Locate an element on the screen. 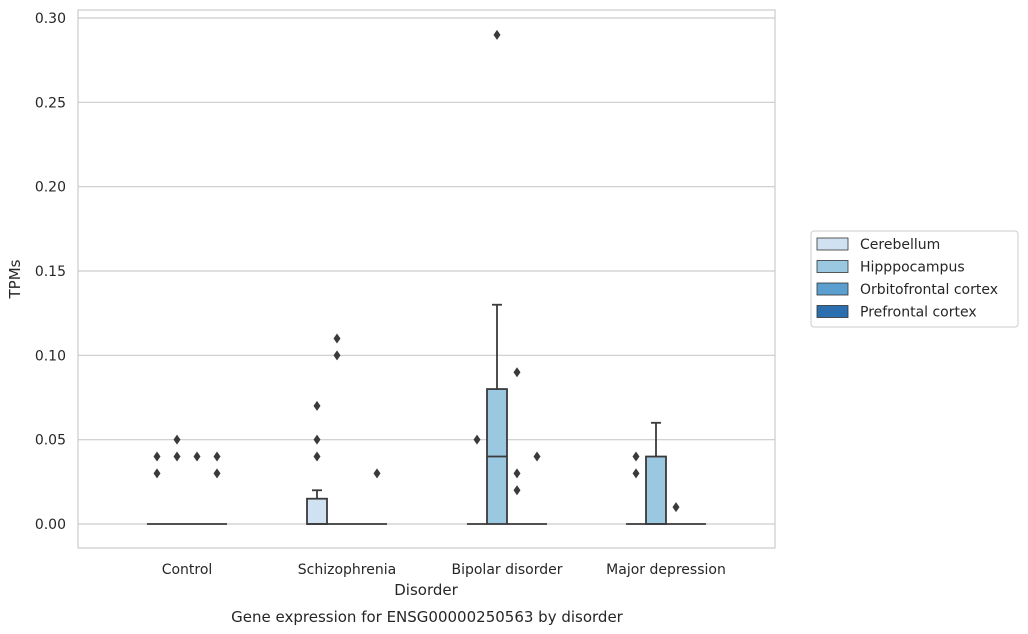 The height and width of the screenshot is (634, 1028). legend-label: Prefrontal cortex is located at coordinates (918, 313).